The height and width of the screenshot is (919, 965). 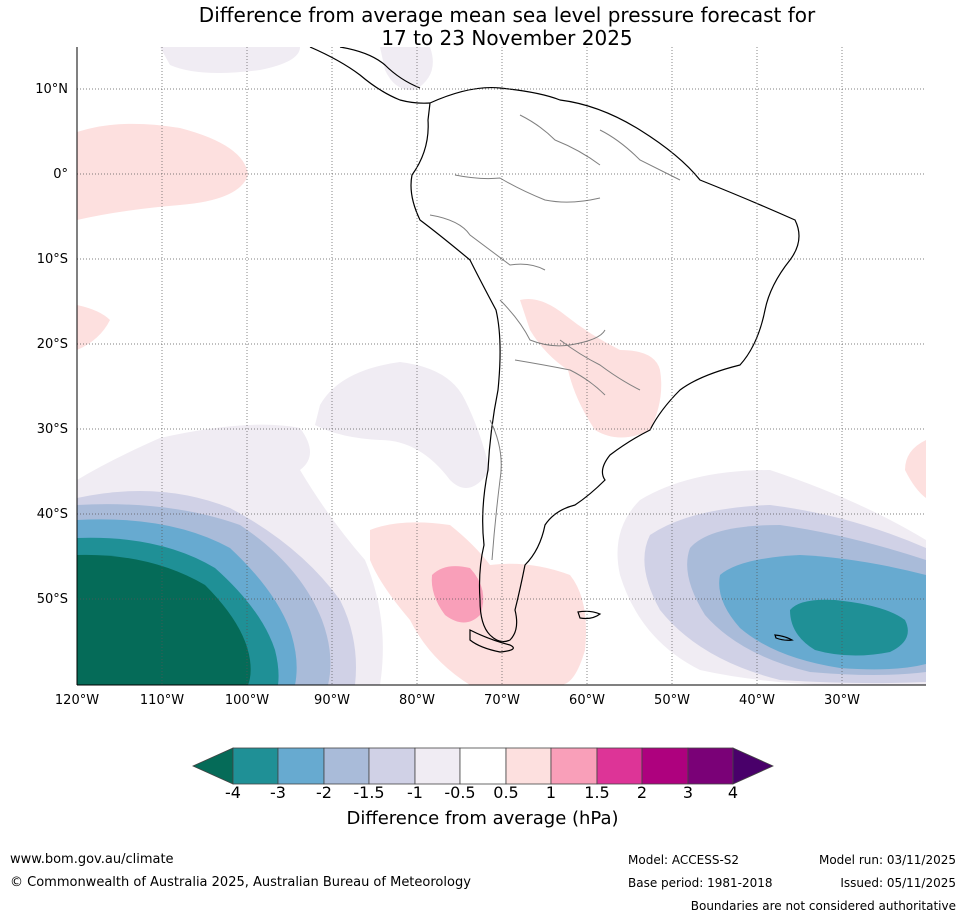 I want to click on colorbar, so click(x=483, y=766).